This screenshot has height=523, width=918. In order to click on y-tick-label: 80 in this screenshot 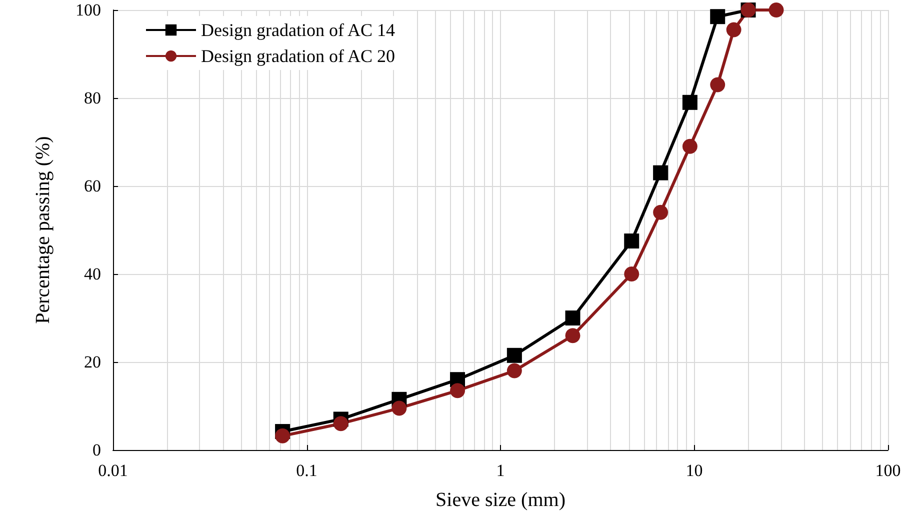, I will do `click(92, 98)`.